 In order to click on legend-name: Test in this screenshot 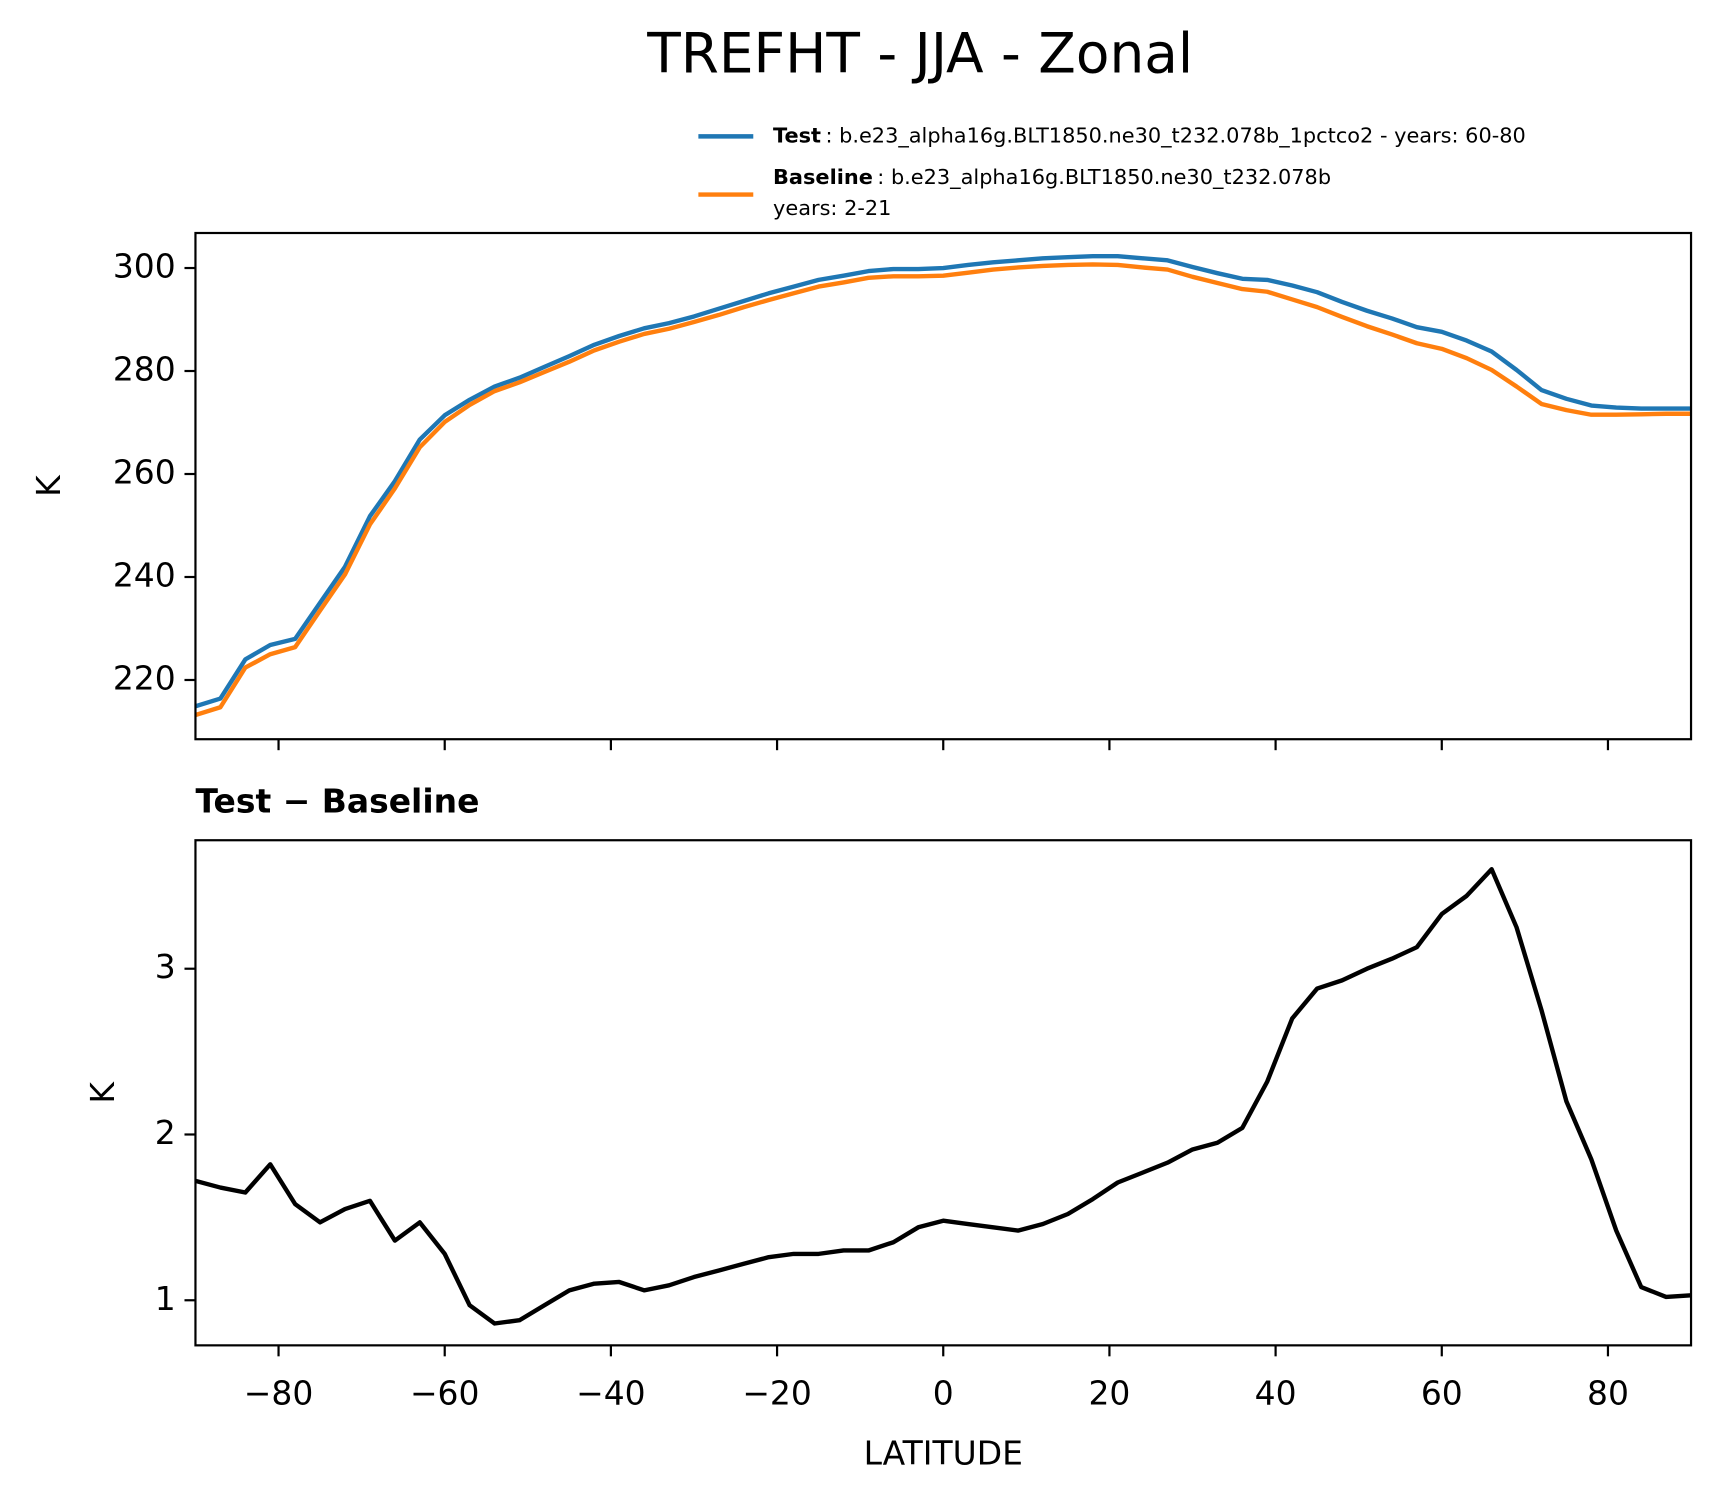, I will do `click(797, 135)`.